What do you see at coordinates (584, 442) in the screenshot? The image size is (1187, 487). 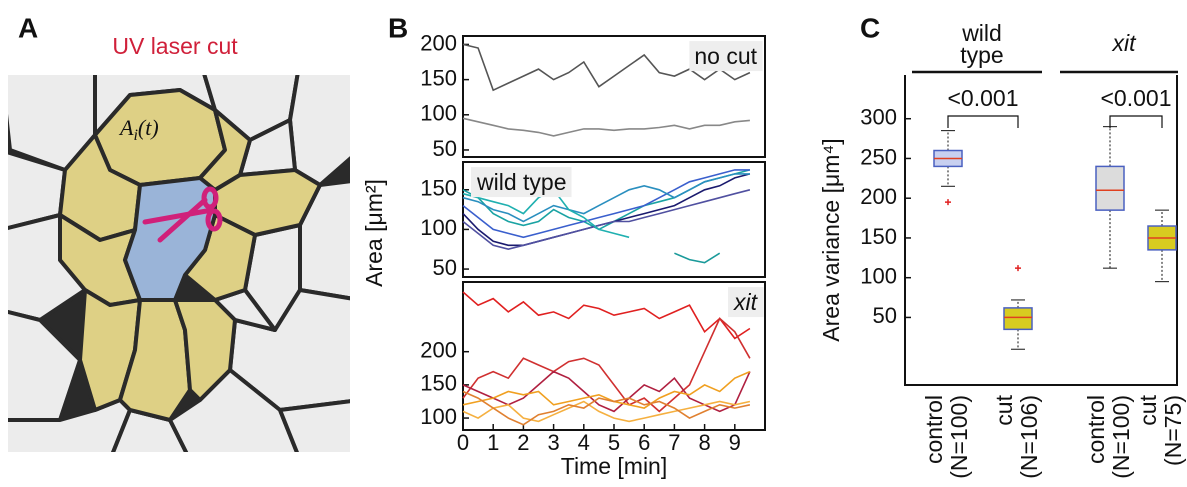 I see `x-tick-label: 4` at bounding box center [584, 442].